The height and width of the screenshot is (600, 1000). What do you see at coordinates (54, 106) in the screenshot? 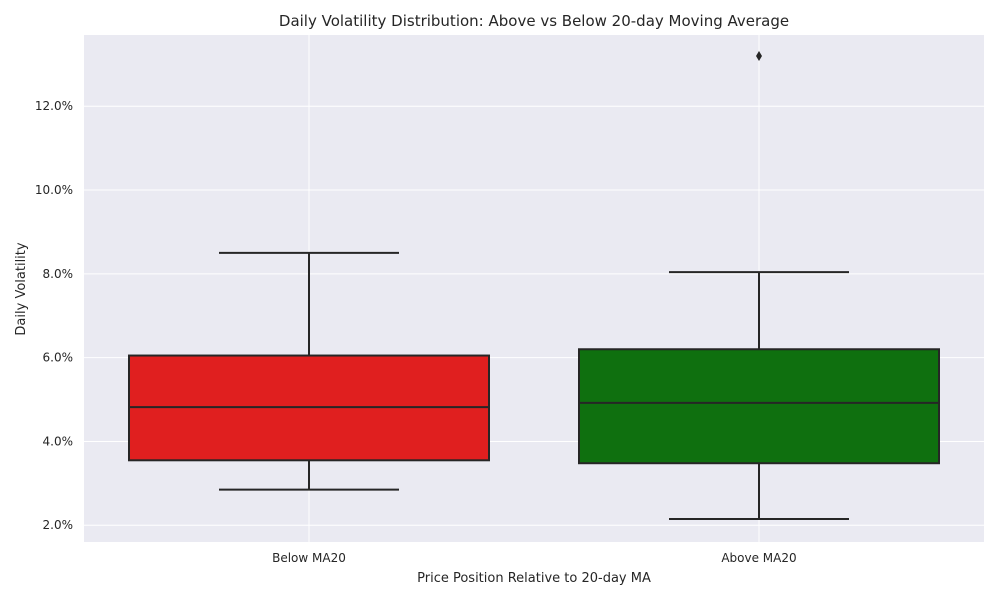
I see `y-tick-label: 12.0%` at bounding box center [54, 106].